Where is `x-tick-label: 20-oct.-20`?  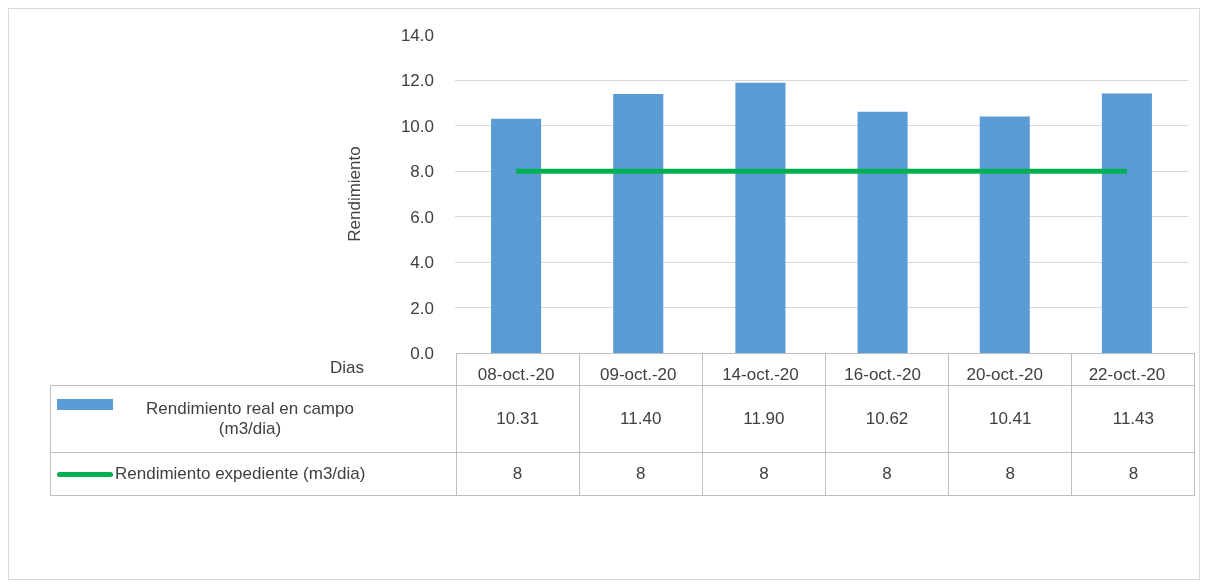 x-tick-label: 20-oct.-20 is located at coordinates (1005, 375).